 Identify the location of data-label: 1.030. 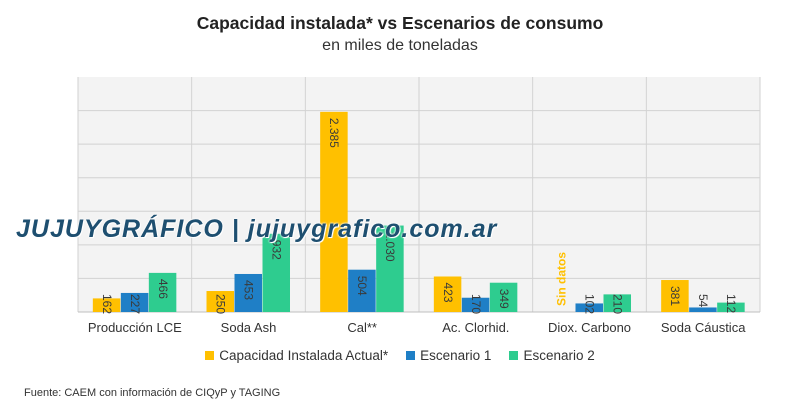
(390, 247).